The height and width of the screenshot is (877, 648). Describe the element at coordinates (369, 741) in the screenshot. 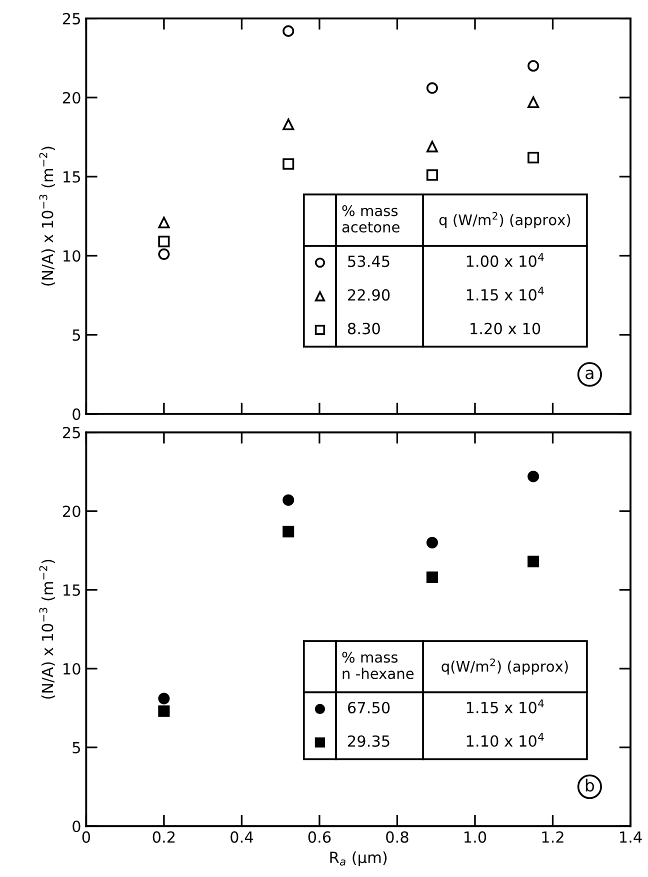

I see `legend-label: 29.35` at that location.